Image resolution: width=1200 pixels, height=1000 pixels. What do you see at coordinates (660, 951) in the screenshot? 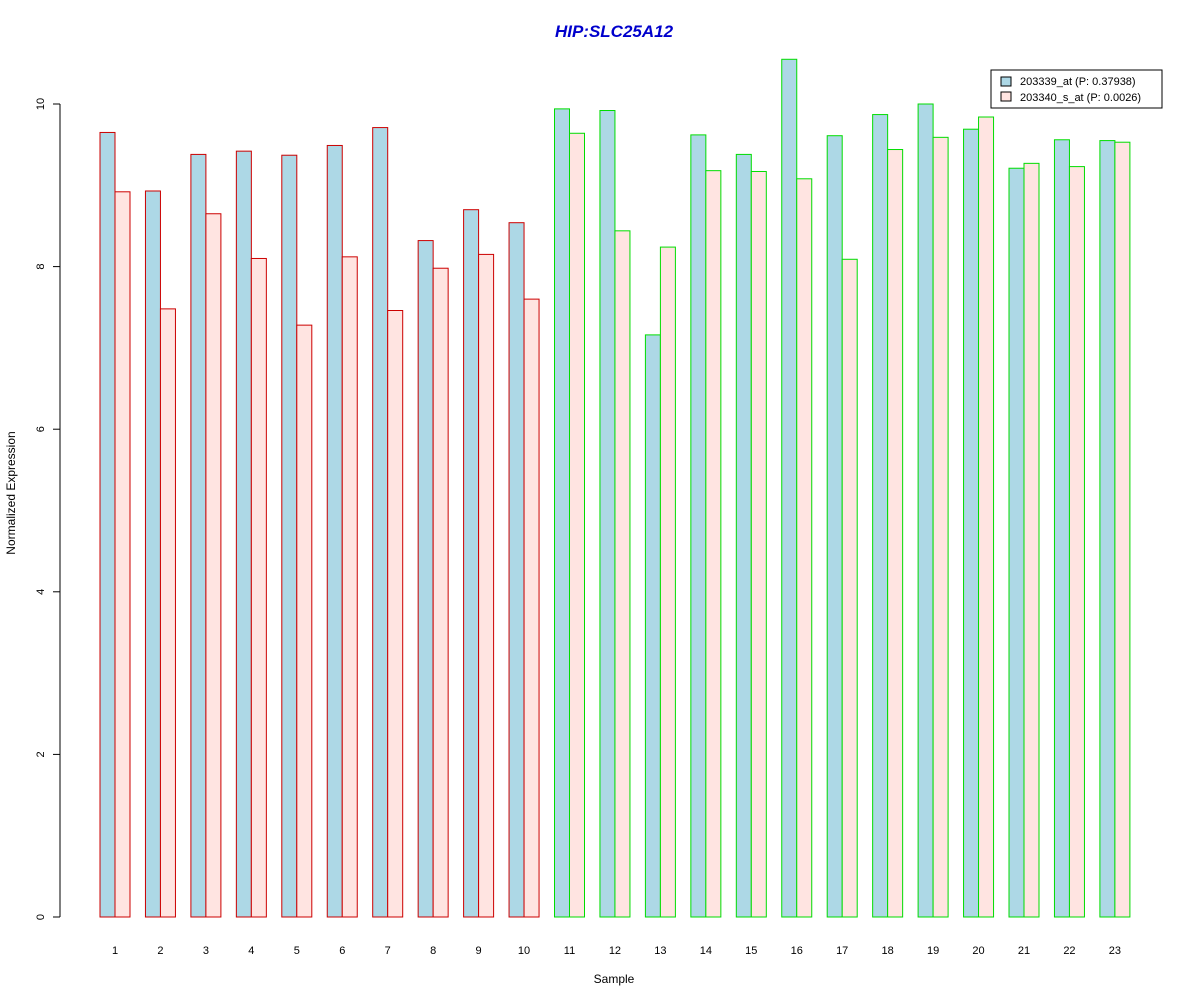
I see `x-tick-label: 13` at bounding box center [660, 951].